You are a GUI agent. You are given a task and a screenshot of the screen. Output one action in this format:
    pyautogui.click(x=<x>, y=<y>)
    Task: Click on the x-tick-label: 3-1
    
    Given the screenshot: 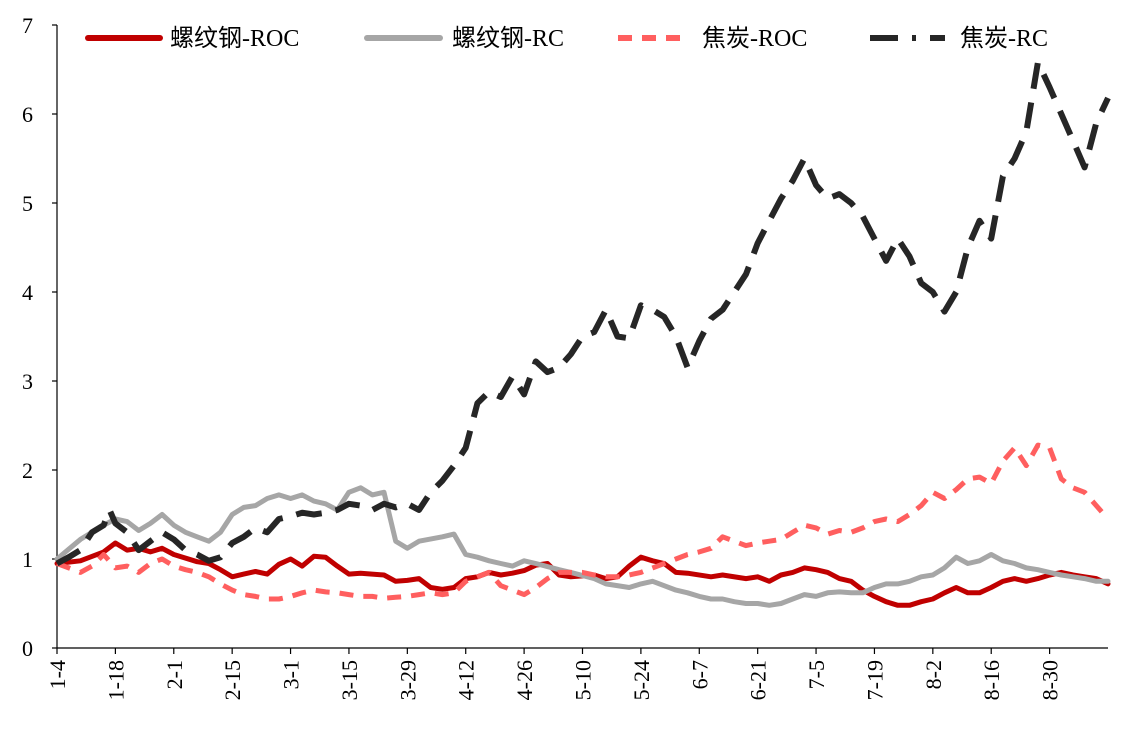 What is the action you would take?
    pyautogui.click(x=291, y=674)
    